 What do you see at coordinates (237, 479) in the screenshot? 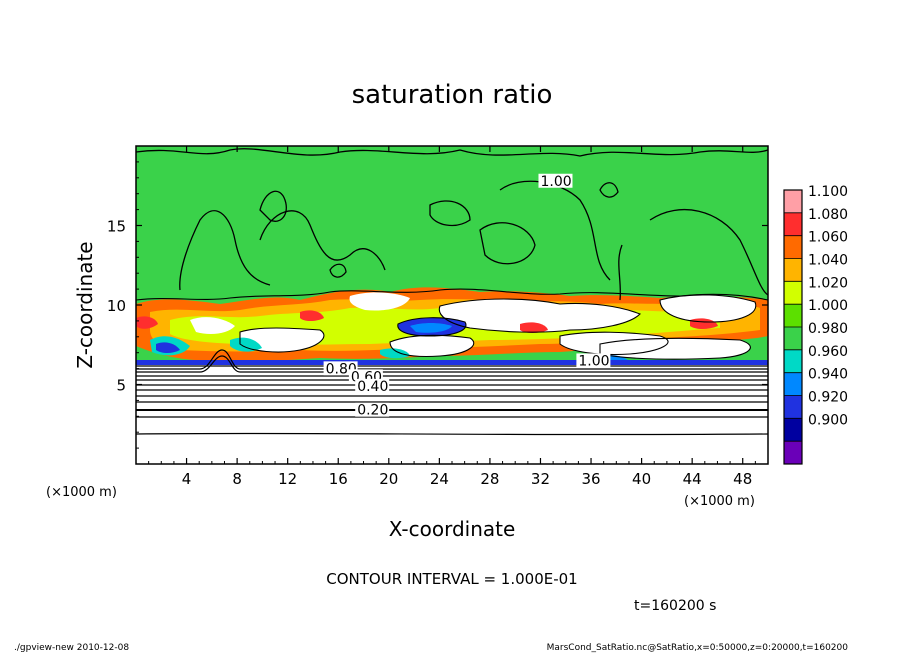
I see `x-tick-label: 8` at bounding box center [237, 479].